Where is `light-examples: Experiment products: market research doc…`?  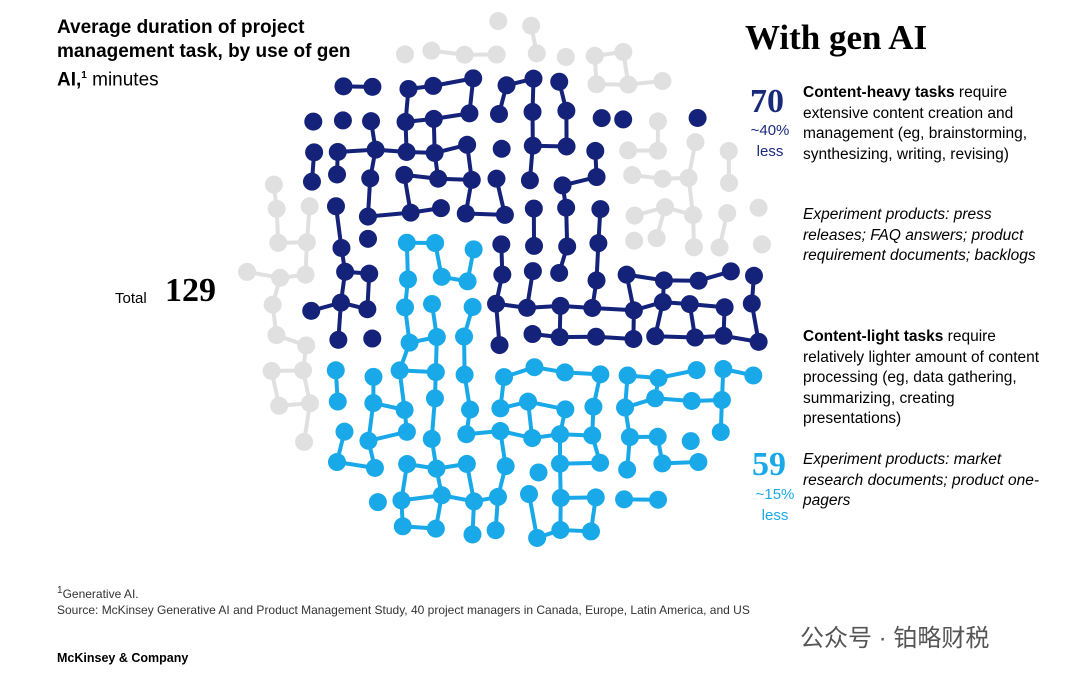
light-examples: Experiment products: market research doc… is located at coordinates (928, 481).